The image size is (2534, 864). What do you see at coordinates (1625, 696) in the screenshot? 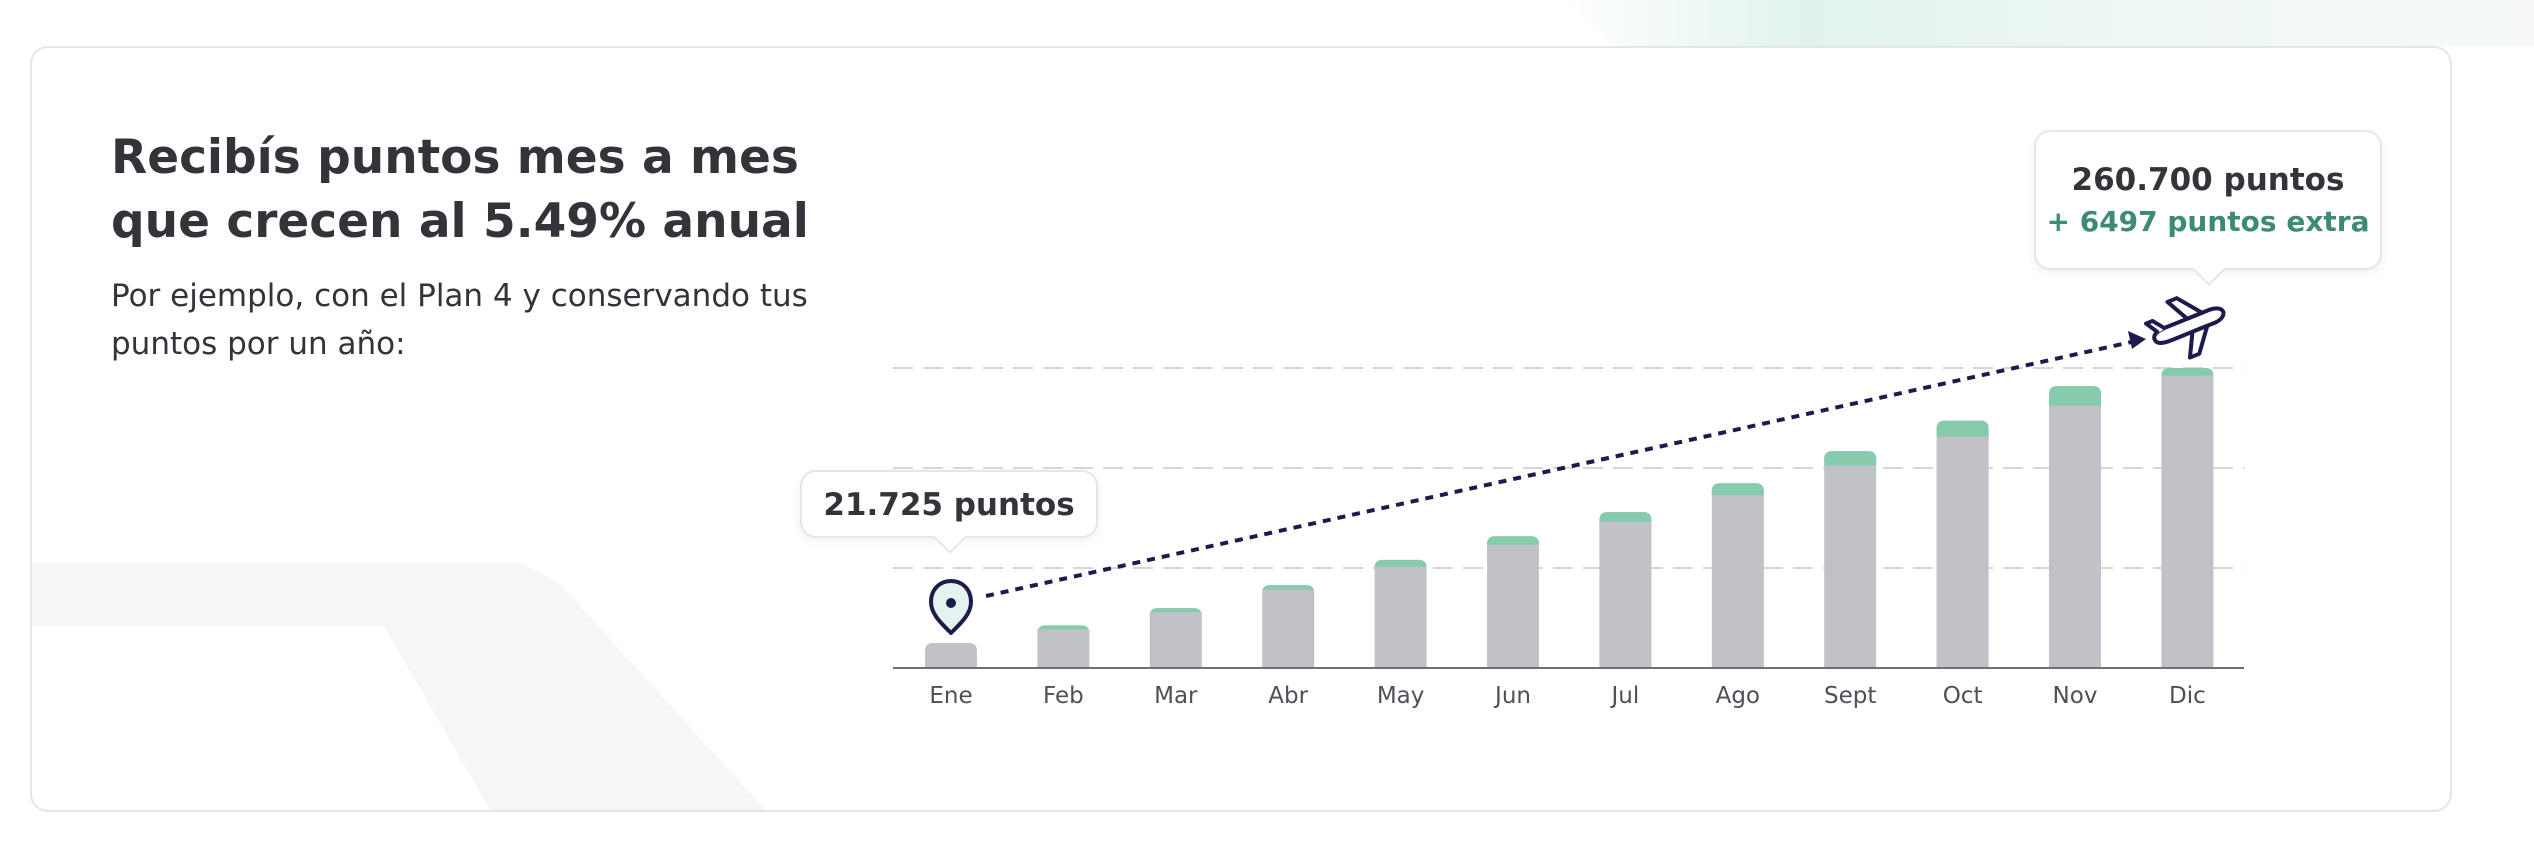
I see `x-tick-label: Jul` at bounding box center [1625, 696].